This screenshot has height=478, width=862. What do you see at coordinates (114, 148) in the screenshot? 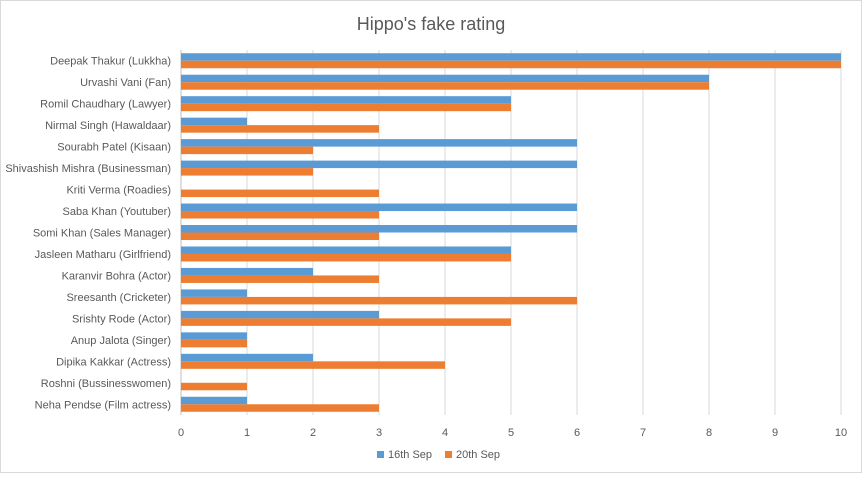
I see `category-label: Sourabh Patel (Kisaan)` at bounding box center [114, 148].